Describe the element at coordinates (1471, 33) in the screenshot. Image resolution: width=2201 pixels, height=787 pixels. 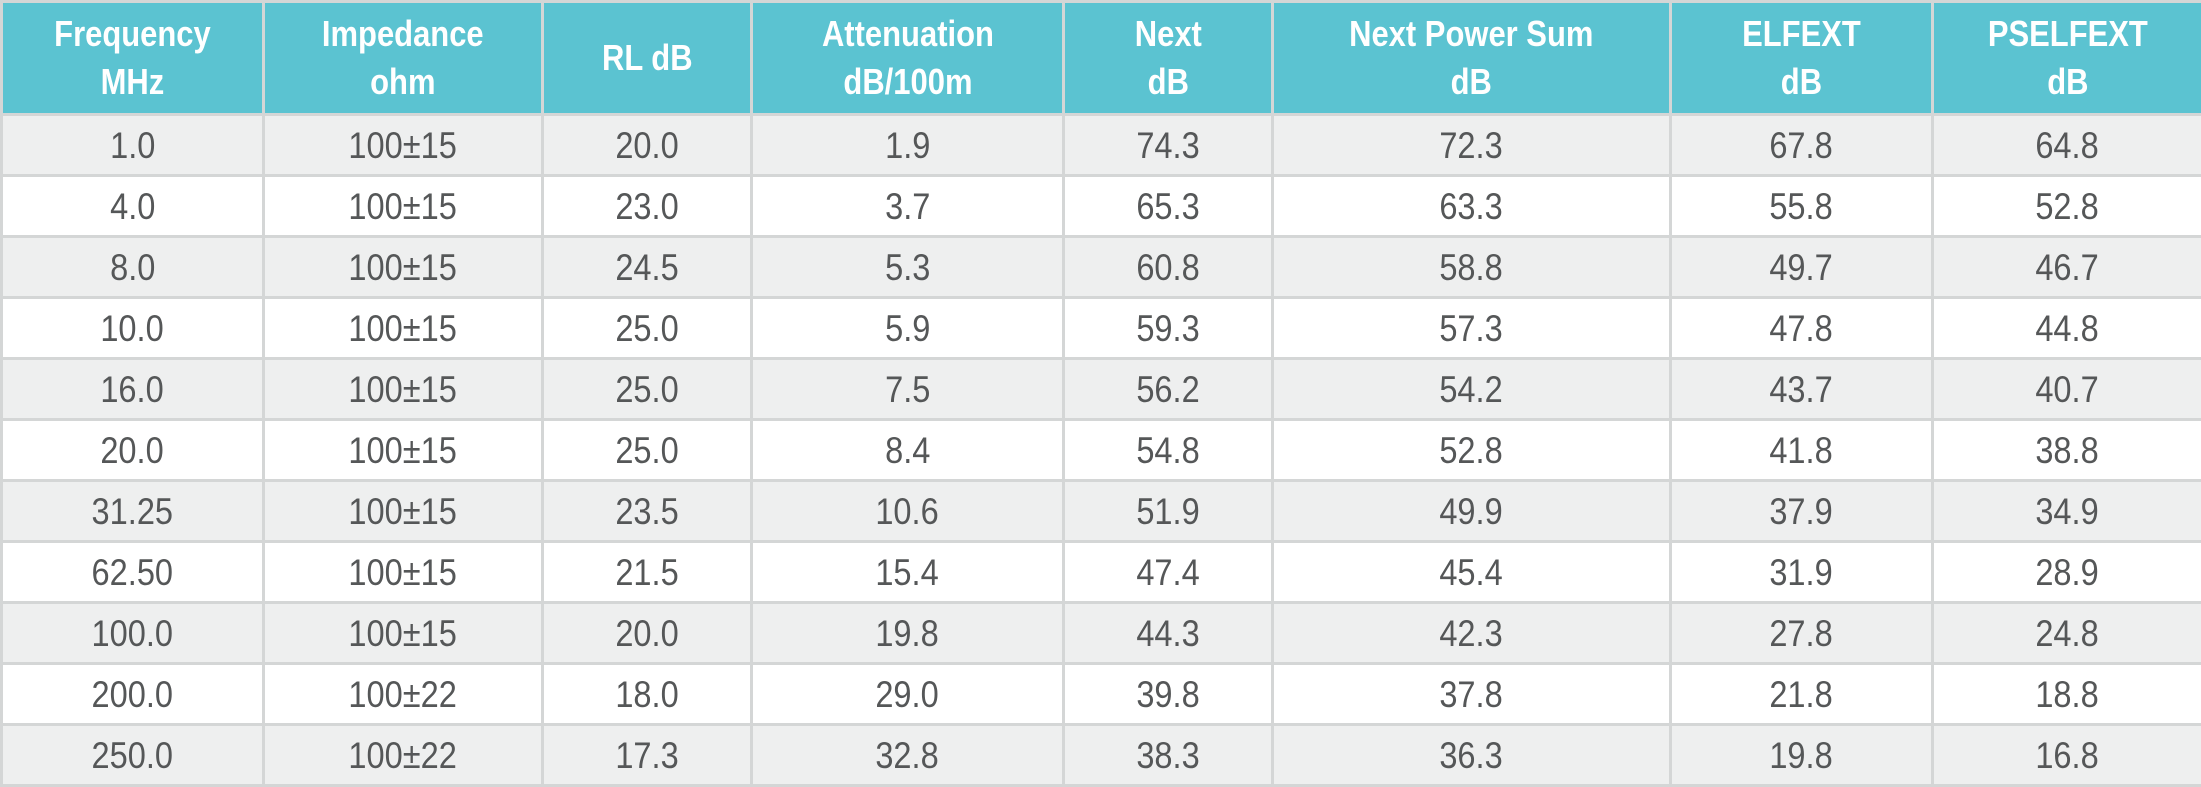
I see `header-label-line: Next Power Sum` at that location.